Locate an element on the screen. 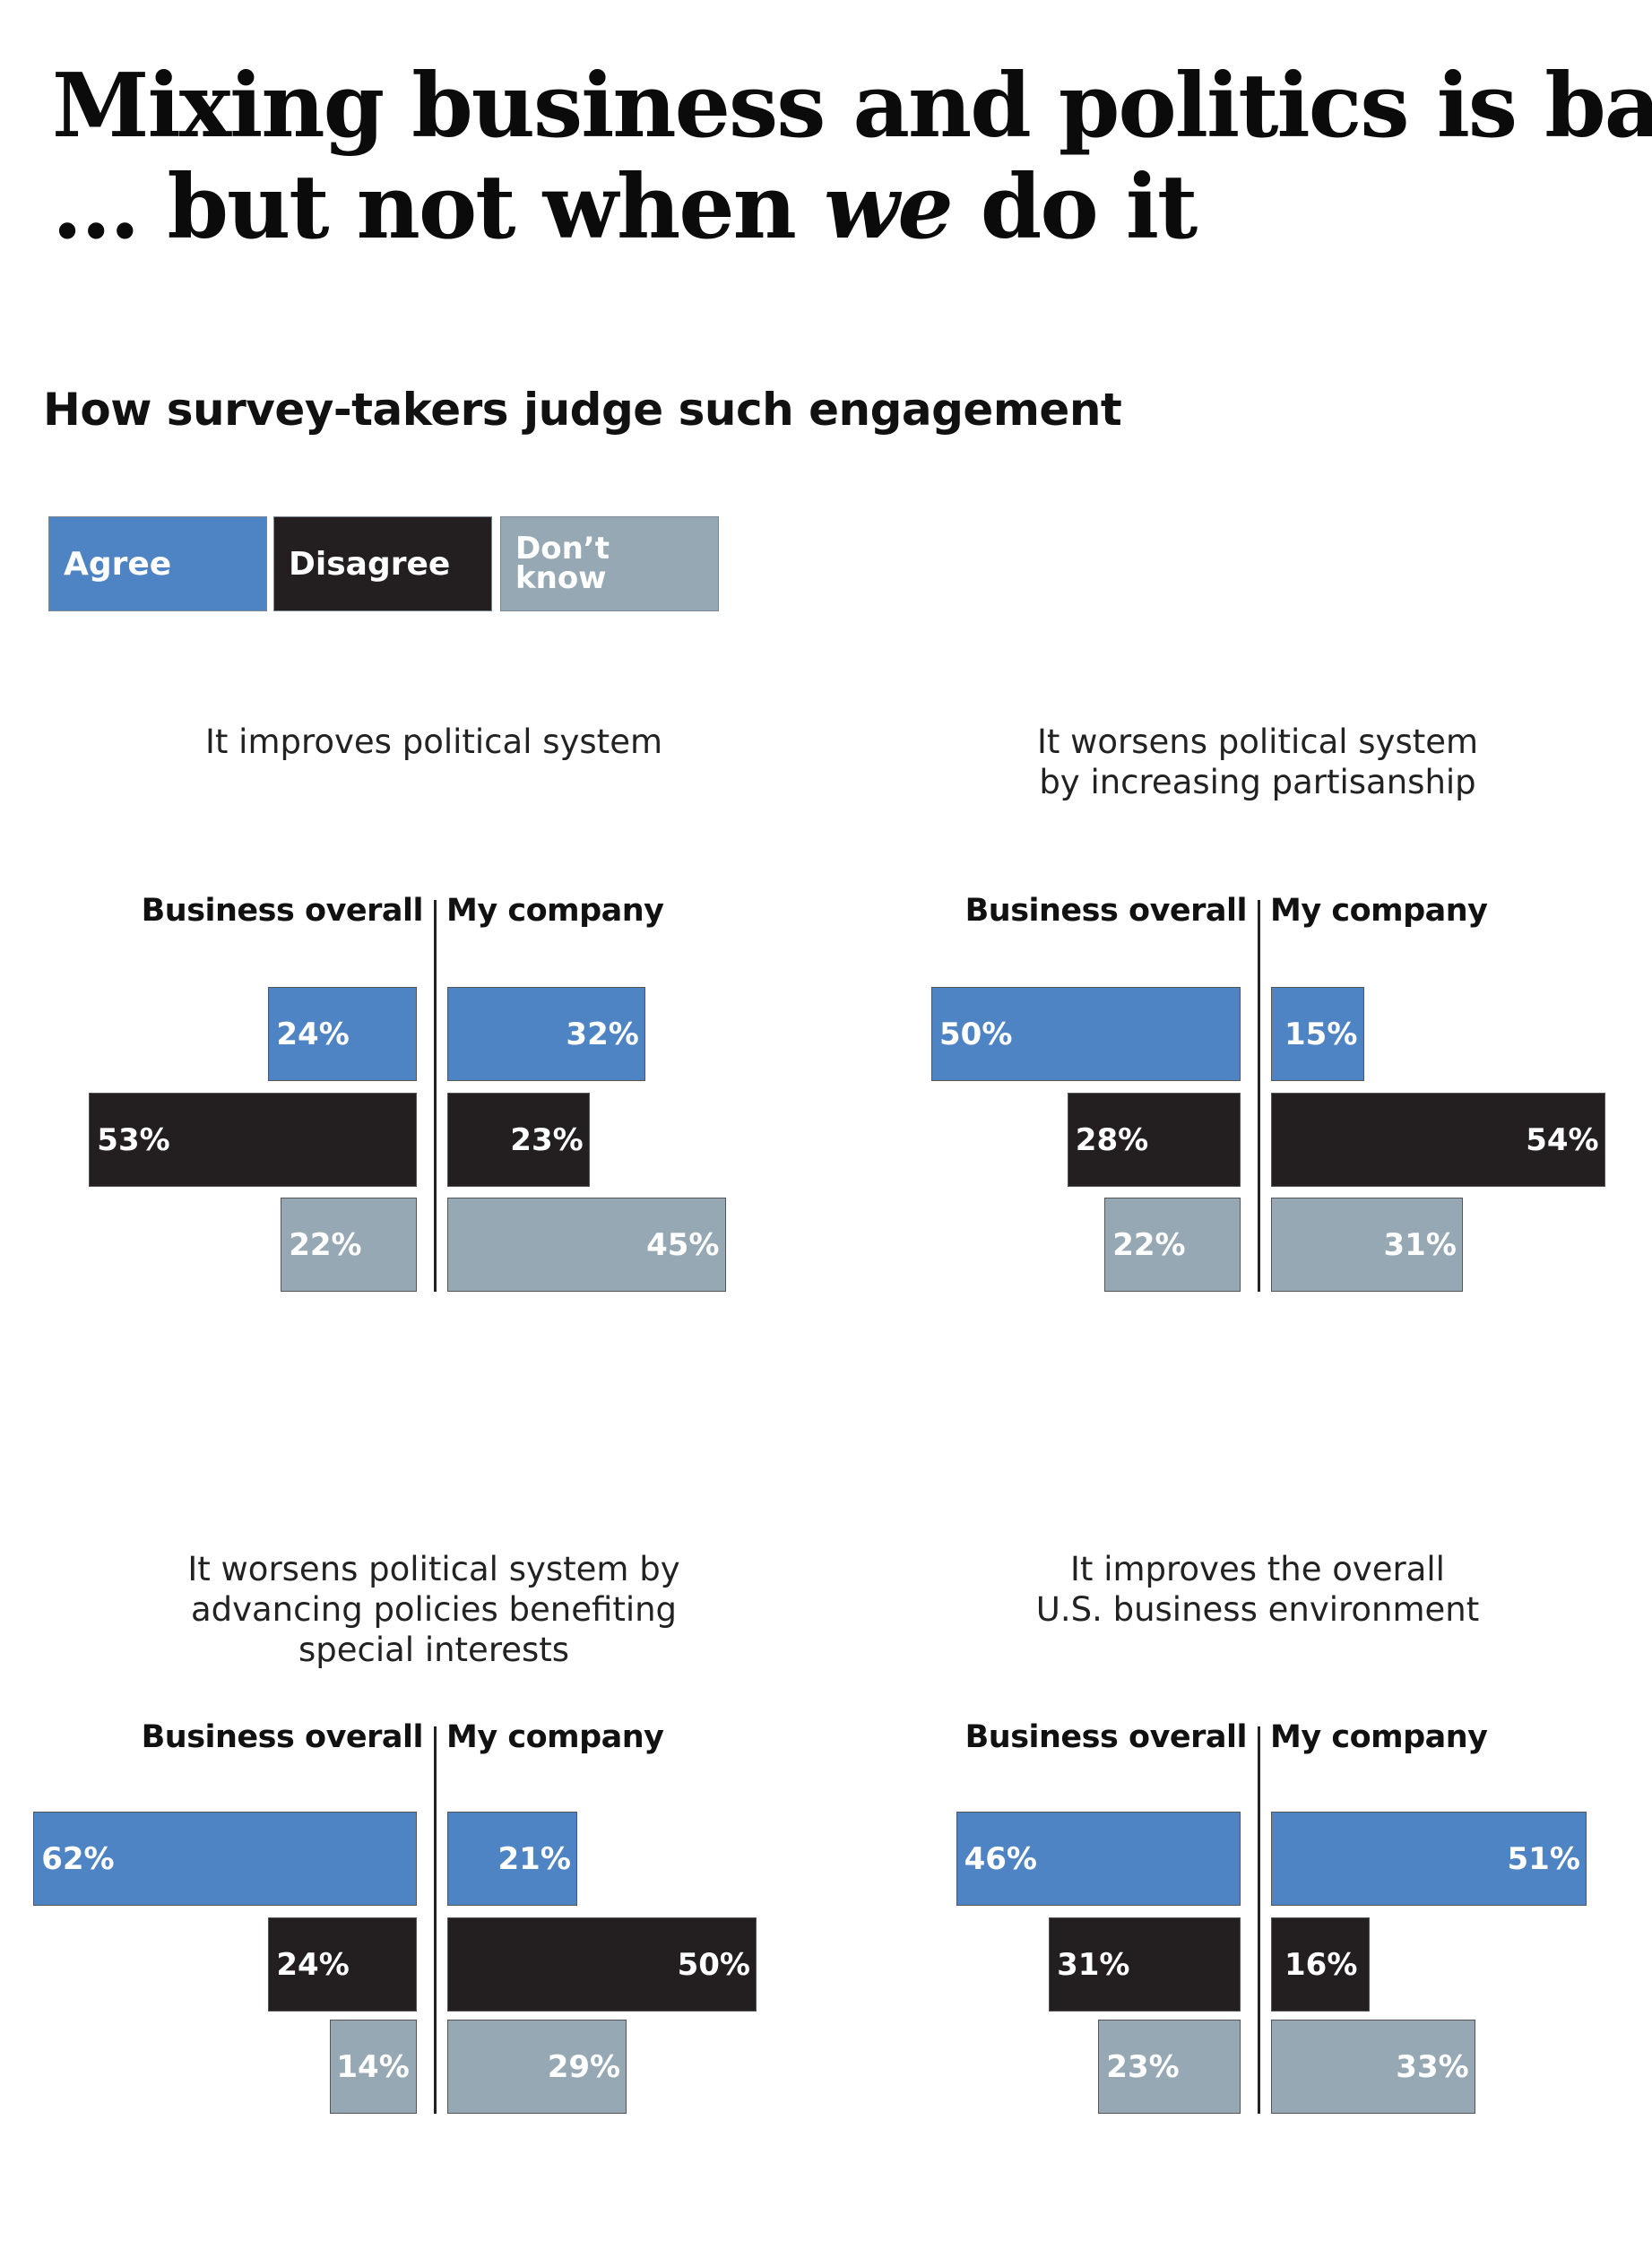 This screenshot has width=1652, height=2241. panel-2-value-dont-know-business-overall: 22% is located at coordinates (1149, 1244).